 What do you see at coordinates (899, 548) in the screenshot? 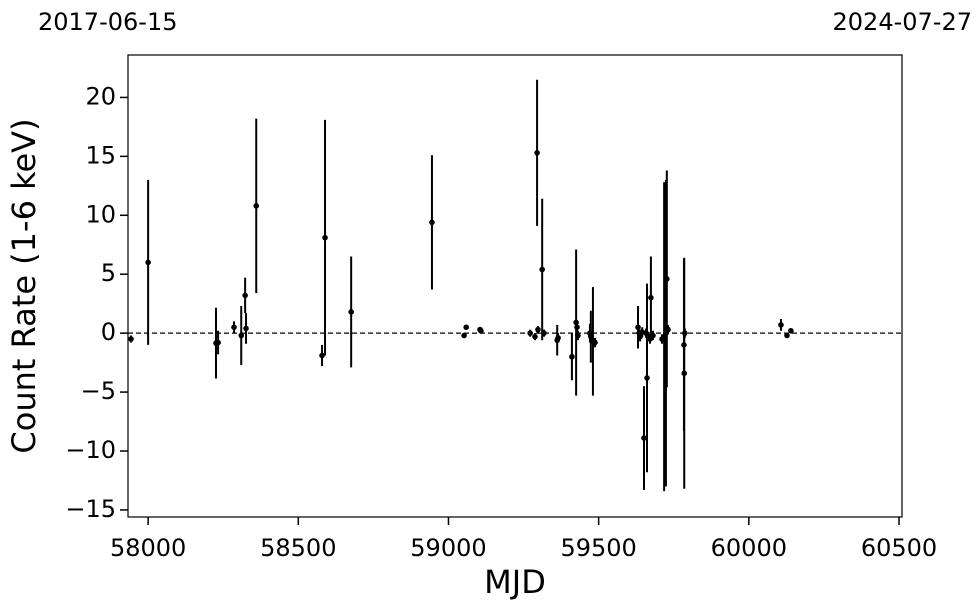
I see `x-tick-label: 60500` at bounding box center [899, 548].